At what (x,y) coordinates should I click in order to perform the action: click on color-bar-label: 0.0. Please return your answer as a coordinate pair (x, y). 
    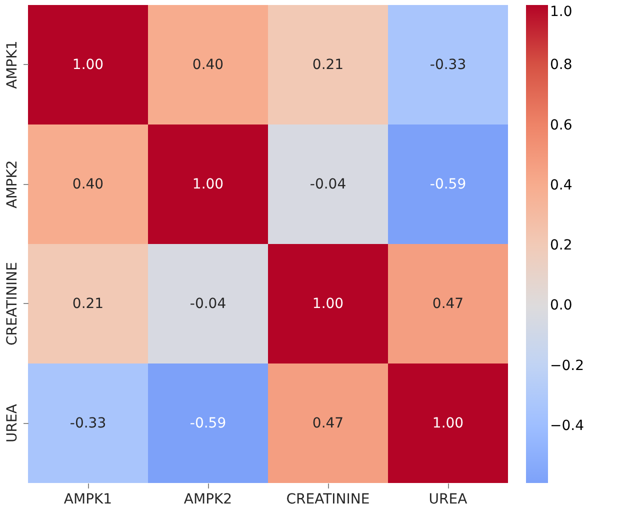
    Looking at the image, I should click on (561, 306).